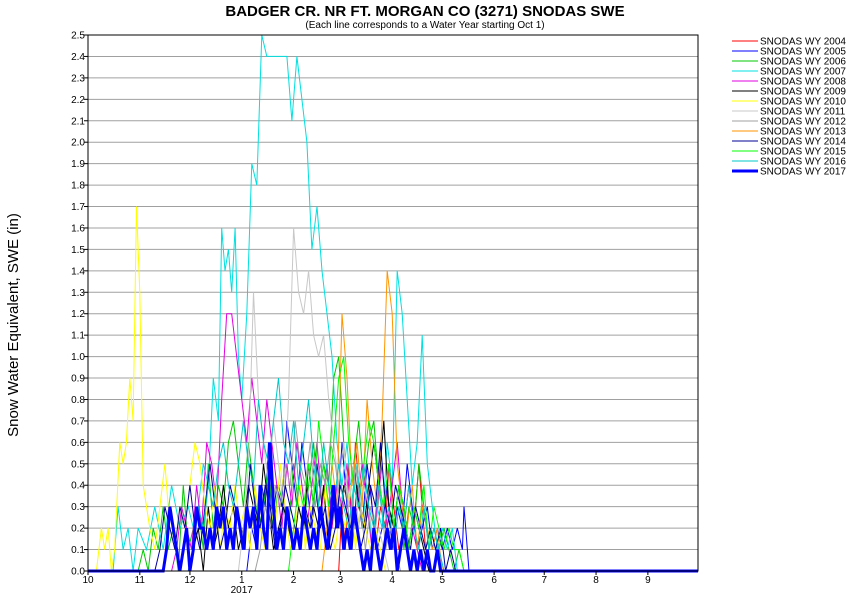 This screenshot has width=850, height=600. What do you see at coordinates (494, 580) in the screenshot?
I see `x-tick-label-8: 6` at bounding box center [494, 580].